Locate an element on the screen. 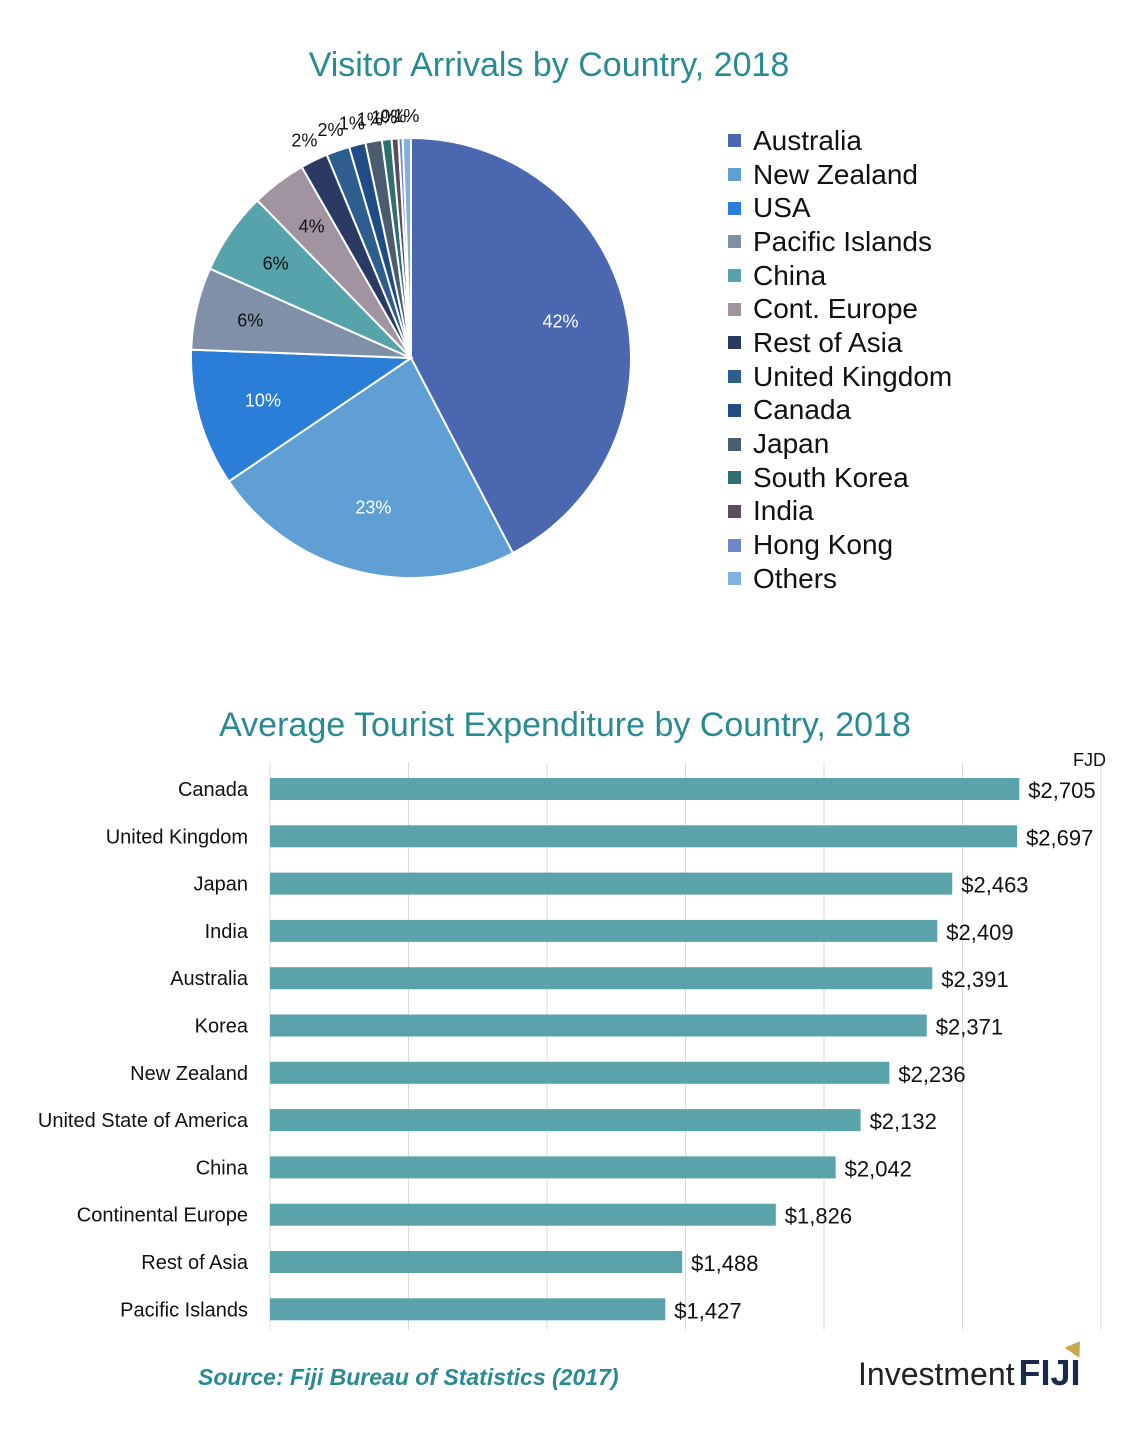 The width and height of the screenshot is (1134, 1437). legend-label: China is located at coordinates (790, 275).